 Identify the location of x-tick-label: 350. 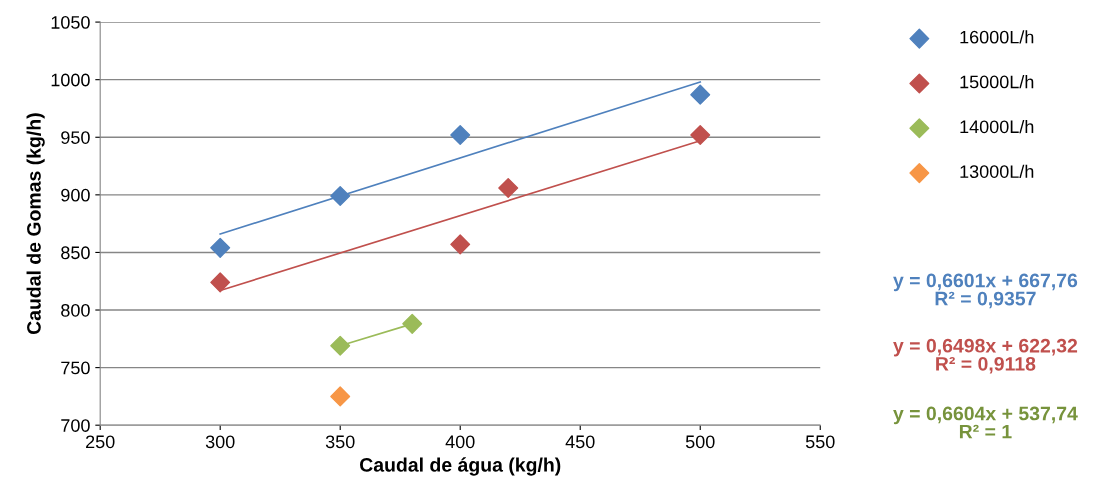
(340, 442).